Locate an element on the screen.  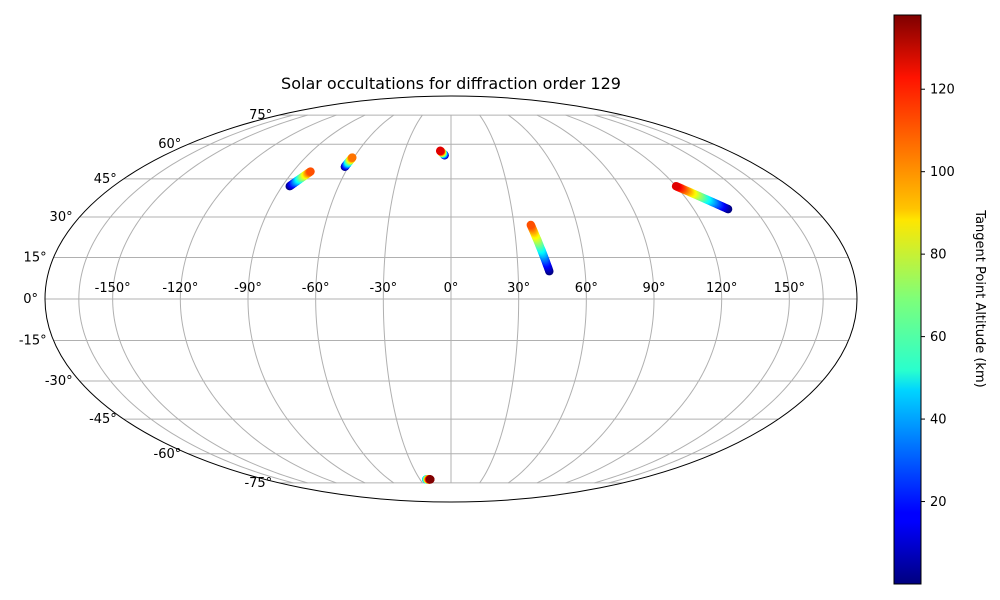
longitude-tick-label: 60° is located at coordinates (586, 288).